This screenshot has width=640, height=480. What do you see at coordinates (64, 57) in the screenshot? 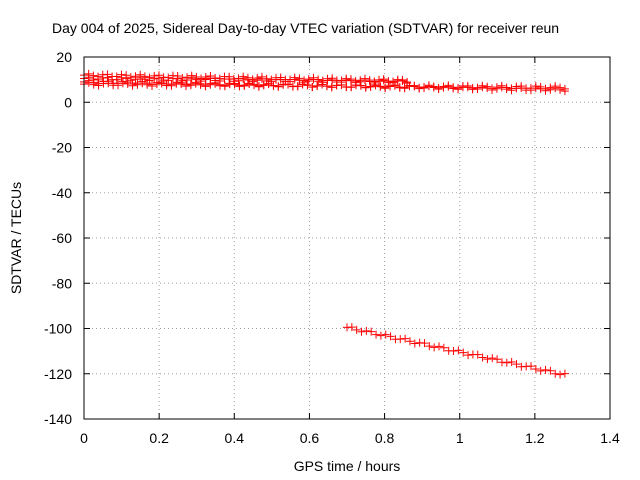
I see `y-tick-label: 20` at bounding box center [64, 57].